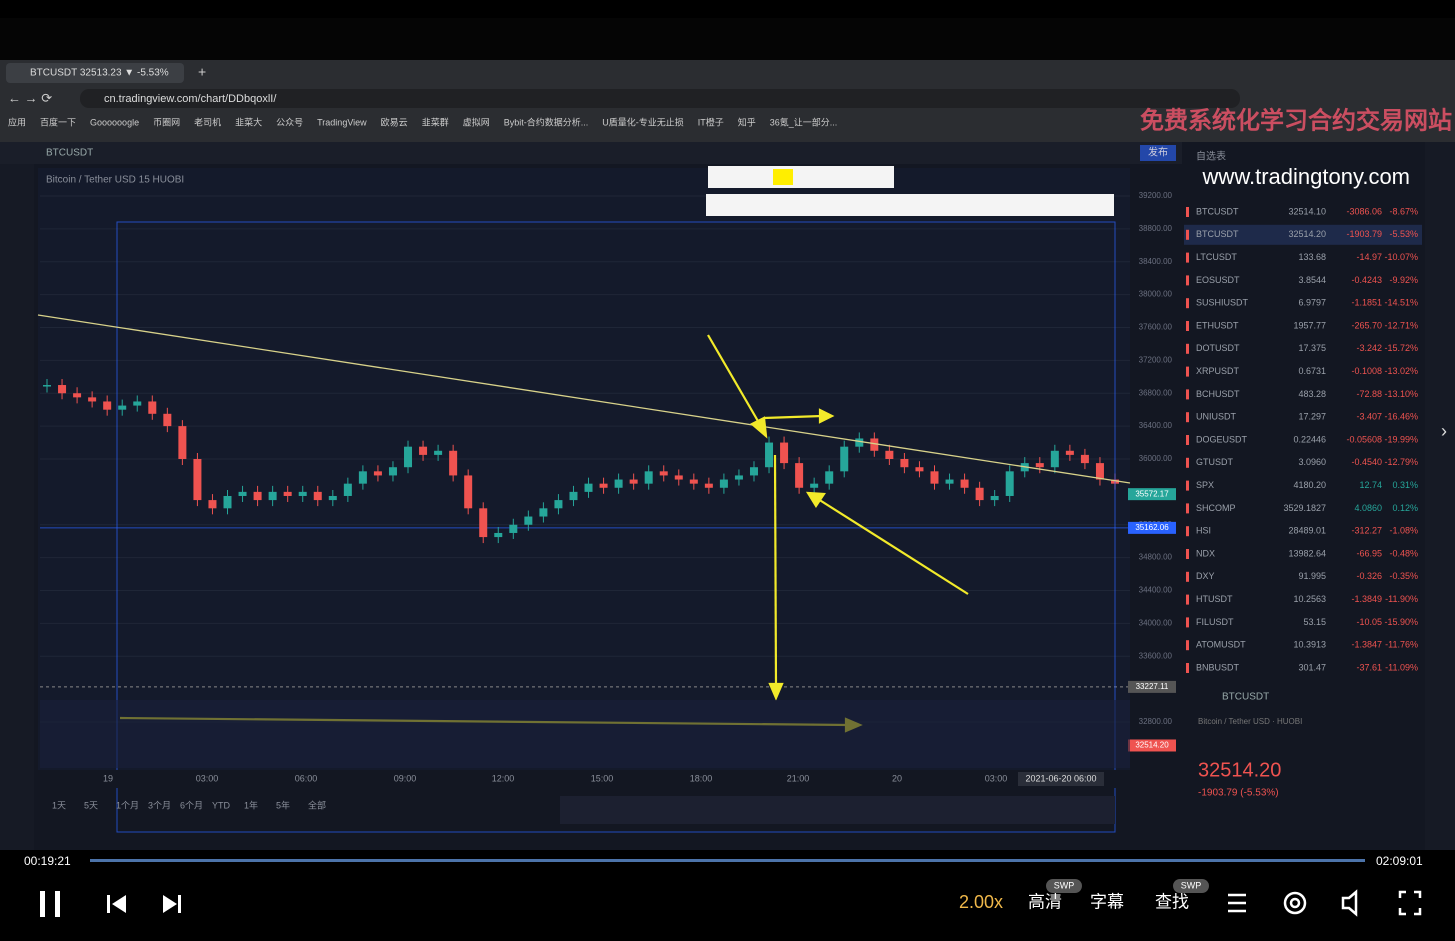  Describe the element at coordinates (1312, 280) in the screenshot. I see `wl-last: 3.8544` at that location.